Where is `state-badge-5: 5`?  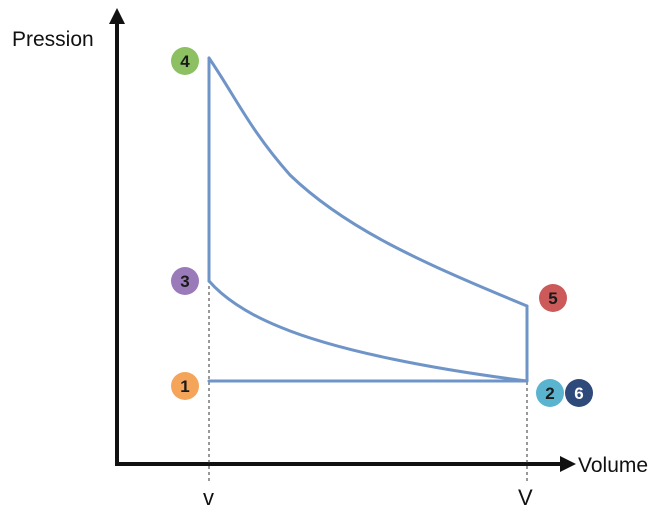 state-badge-5: 5 is located at coordinates (553, 298).